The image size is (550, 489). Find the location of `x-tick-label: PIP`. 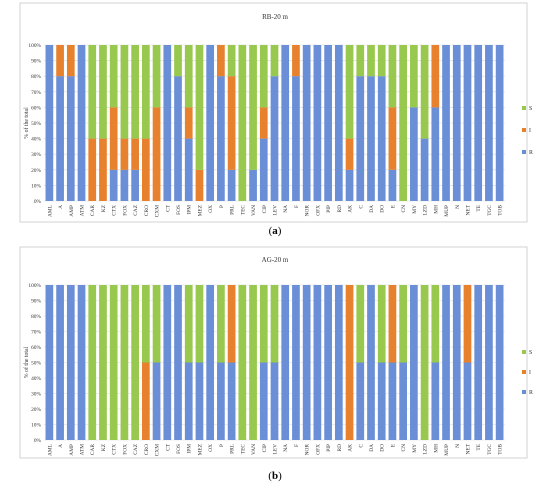

x-tick-label: PIP is located at coordinates (329, 448).